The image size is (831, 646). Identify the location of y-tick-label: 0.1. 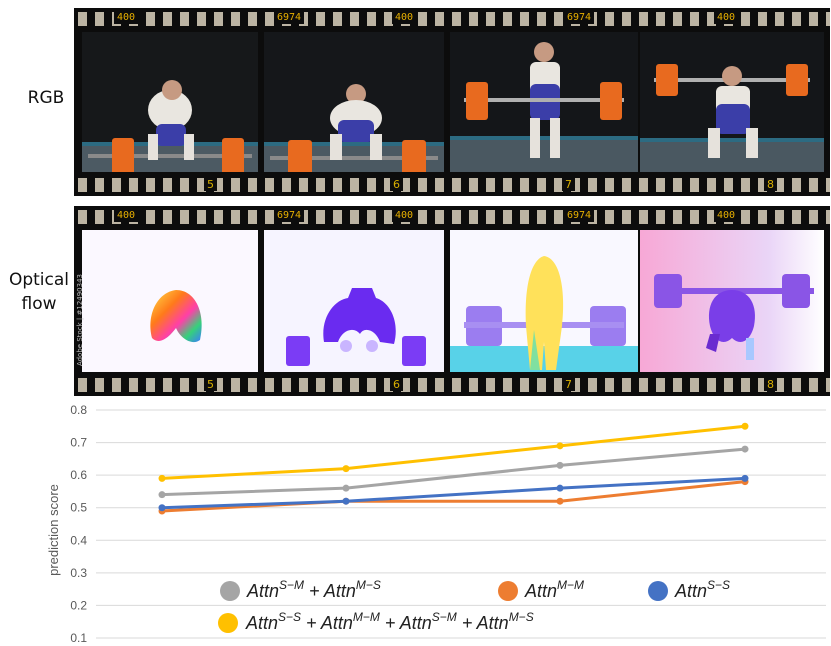
(78, 638).